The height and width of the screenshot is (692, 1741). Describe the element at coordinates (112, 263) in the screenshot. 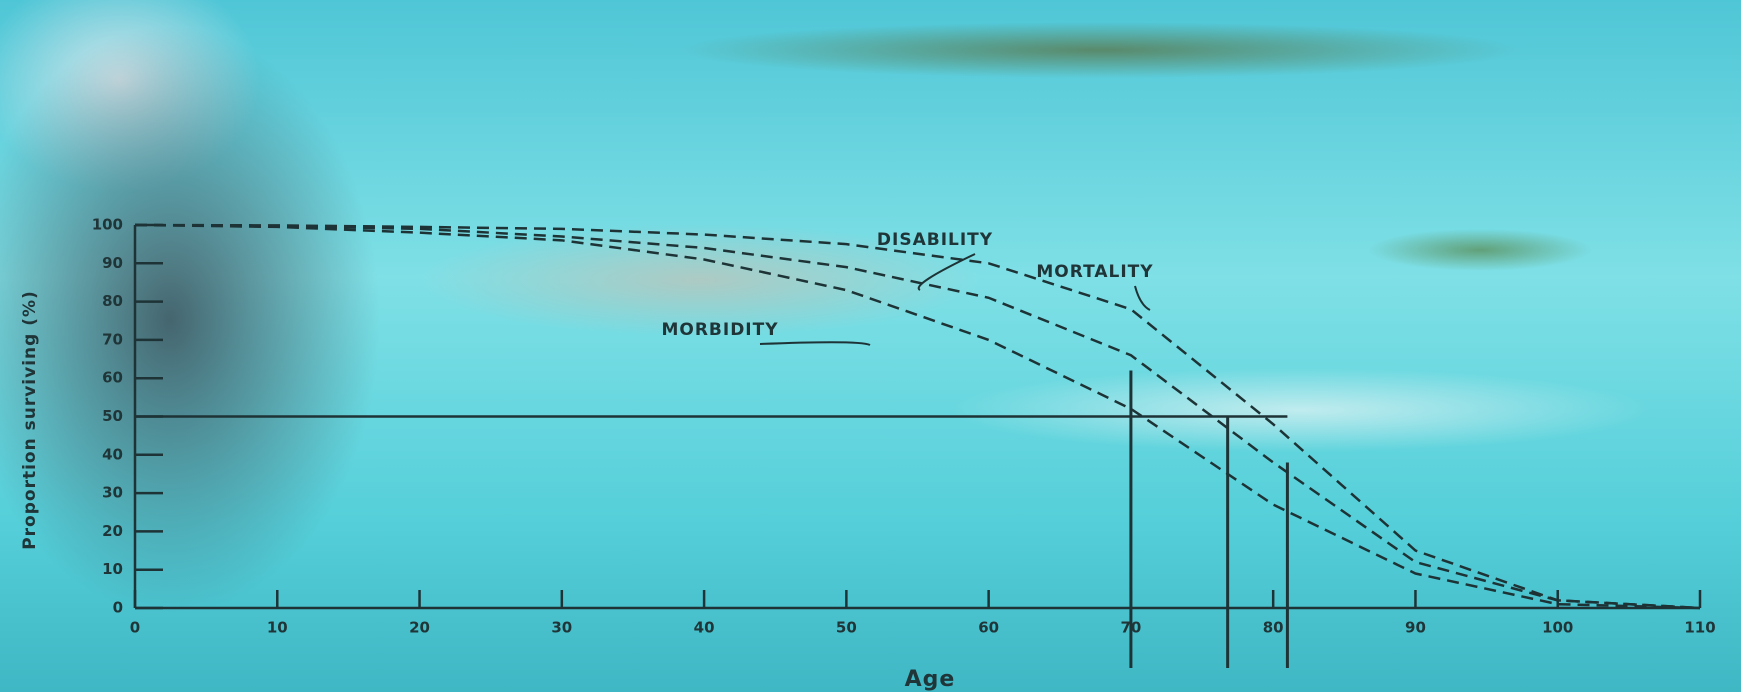

I see `y-tick-label: 90` at that location.